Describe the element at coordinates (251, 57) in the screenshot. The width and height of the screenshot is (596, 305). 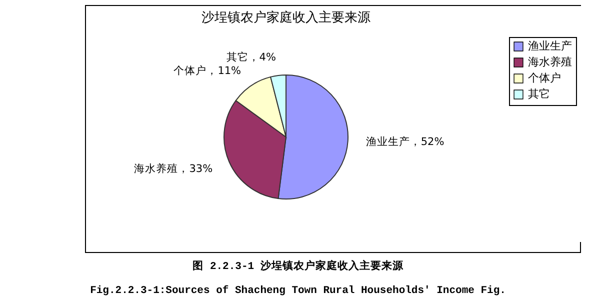
I see `data-label: 其它，4%` at that location.